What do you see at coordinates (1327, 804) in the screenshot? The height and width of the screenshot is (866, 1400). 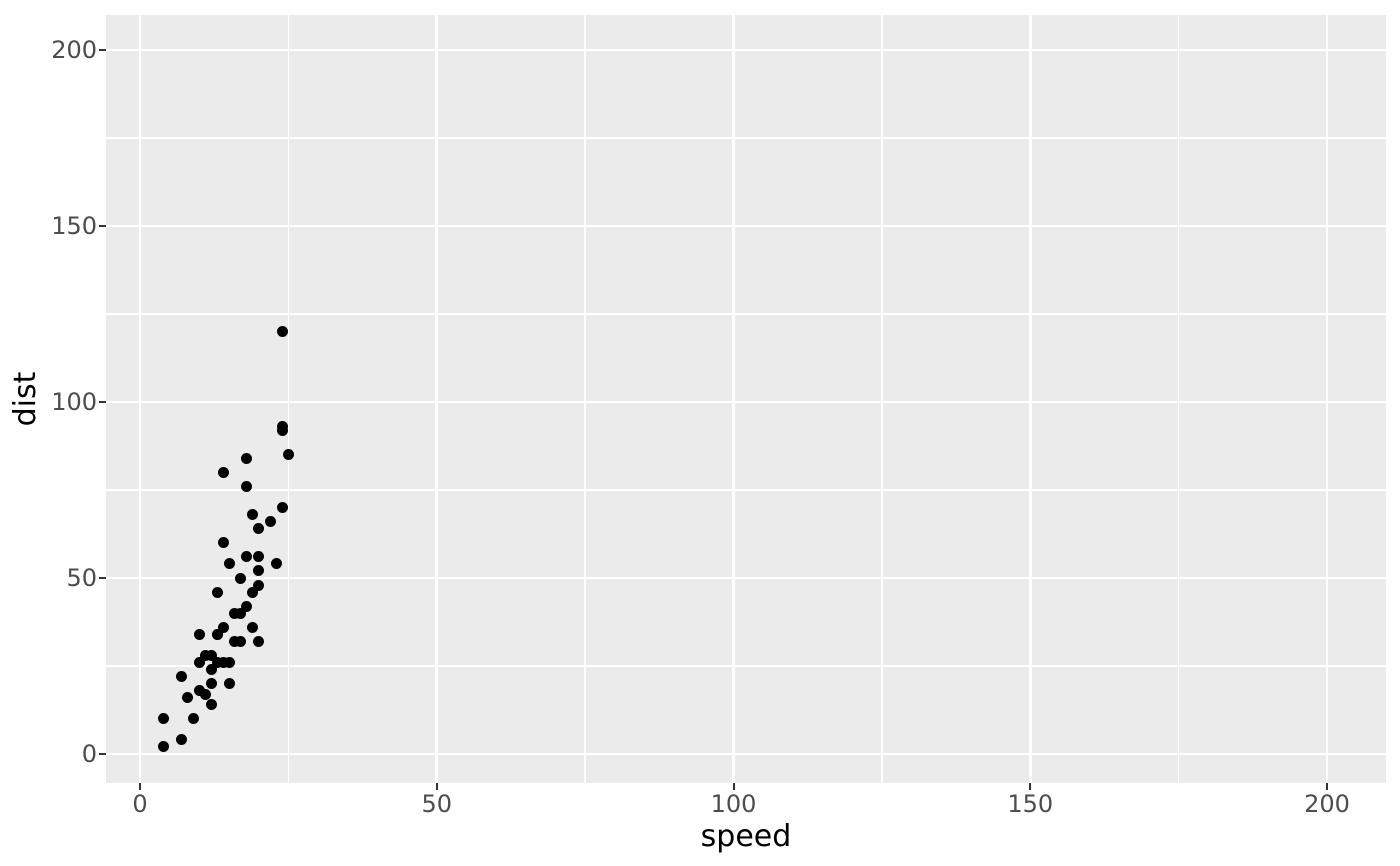 I see `x-axis-tick-label: 200` at bounding box center [1327, 804].